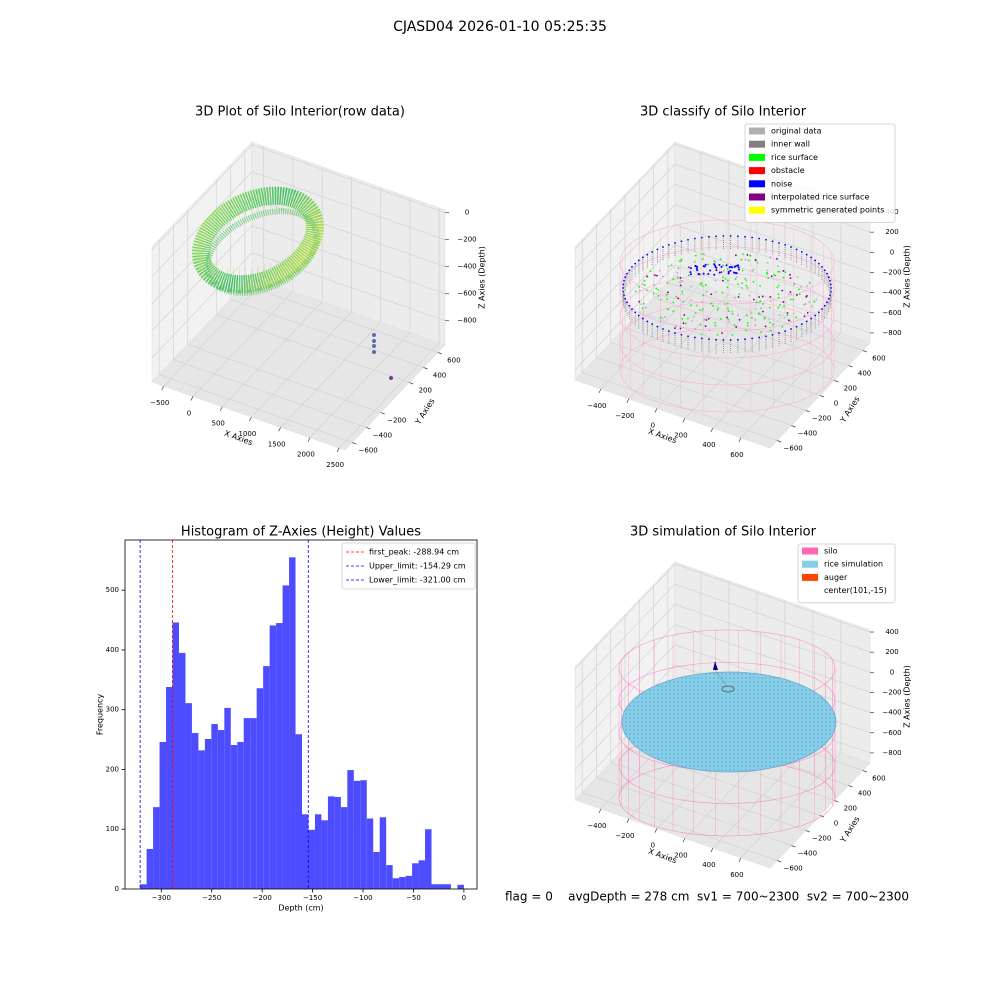  Describe the element at coordinates (891, 232) in the screenshot. I see `z-tick-label: 200` at that location.